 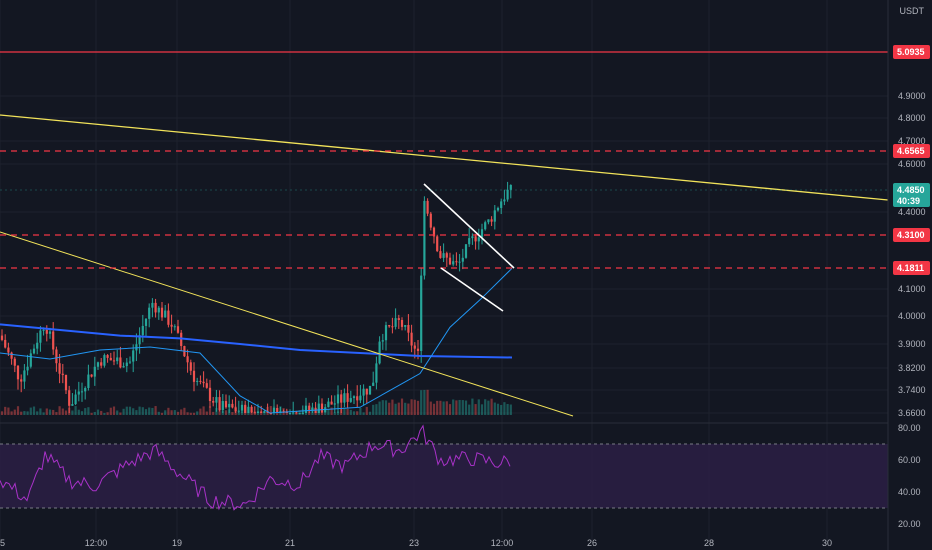 What do you see at coordinates (256, 340) in the screenshot?
I see `ma-fast-line` at bounding box center [256, 340].